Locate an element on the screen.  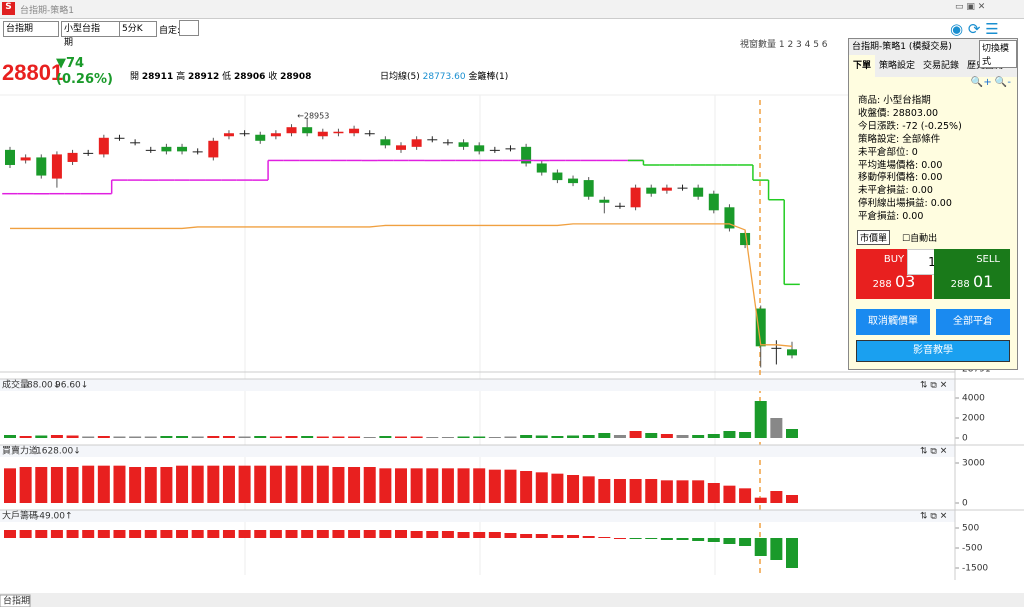
auto-exit: ☐自動出 is located at coordinates (920, 239).